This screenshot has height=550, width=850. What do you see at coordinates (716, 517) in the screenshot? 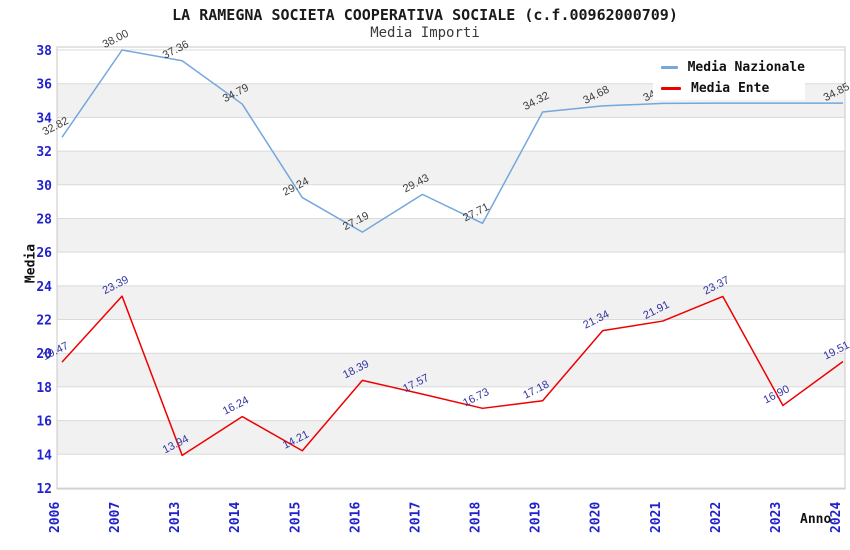
I see `x-tick-label: 2022` at bounding box center [716, 517].